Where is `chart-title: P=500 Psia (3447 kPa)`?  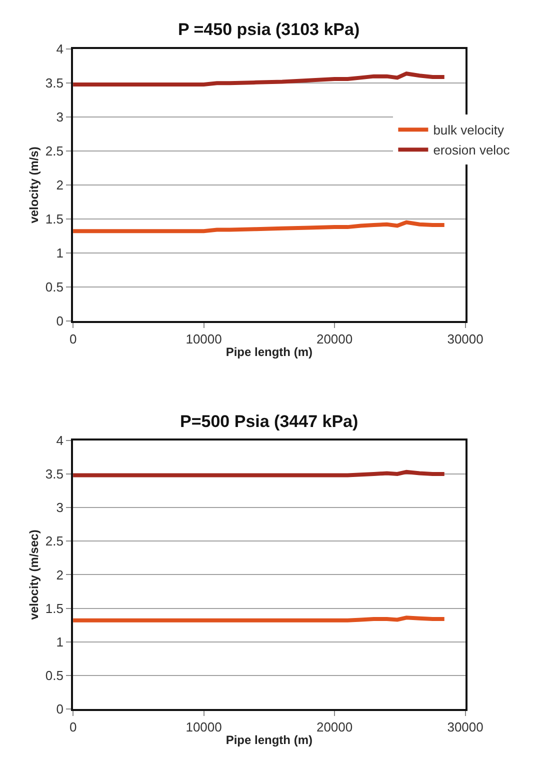
chart-title: P=500 Psia (3447 kPa) is located at coordinates (269, 421).